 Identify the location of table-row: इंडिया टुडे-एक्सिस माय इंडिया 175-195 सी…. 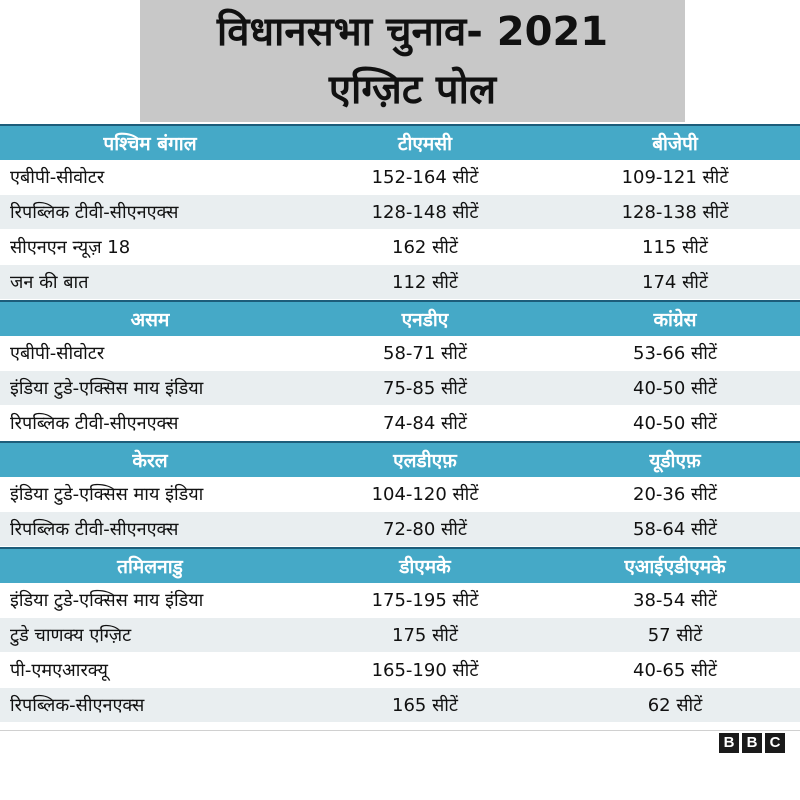
(400, 600).